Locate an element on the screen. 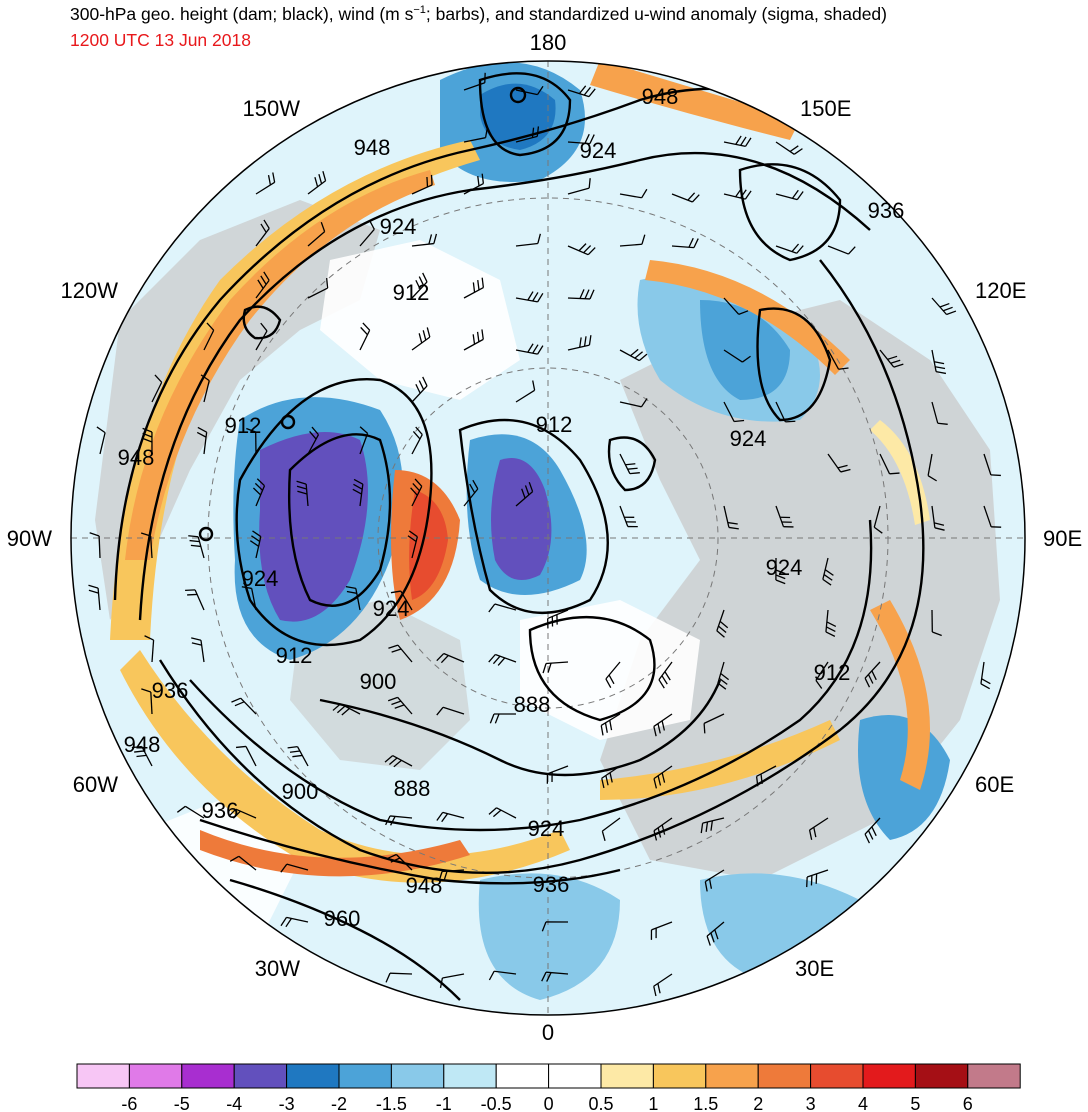 This screenshot has width=1088, height=1112. colorbar-tick-label: 6 is located at coordinates (968, 1103).